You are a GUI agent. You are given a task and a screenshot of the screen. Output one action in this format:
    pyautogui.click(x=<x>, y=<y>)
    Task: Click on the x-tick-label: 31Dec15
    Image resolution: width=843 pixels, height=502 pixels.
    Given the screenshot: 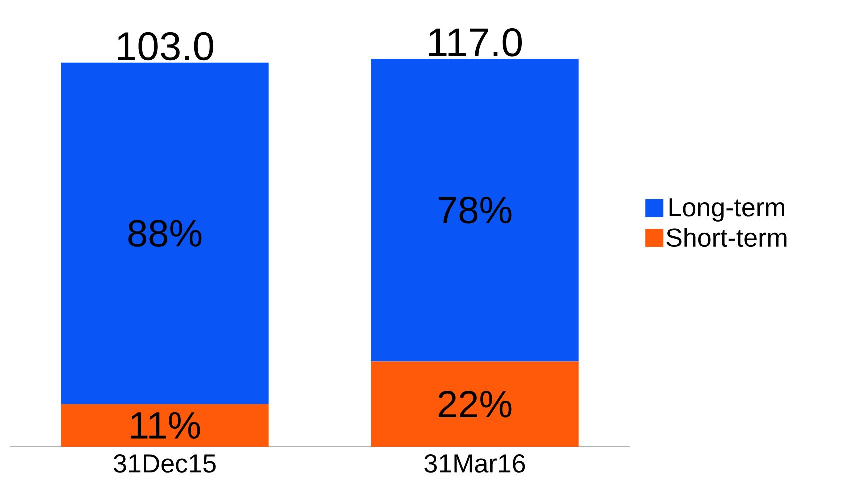 What is the action you would take?
    pyautogui.click(x=165, y=463)
    